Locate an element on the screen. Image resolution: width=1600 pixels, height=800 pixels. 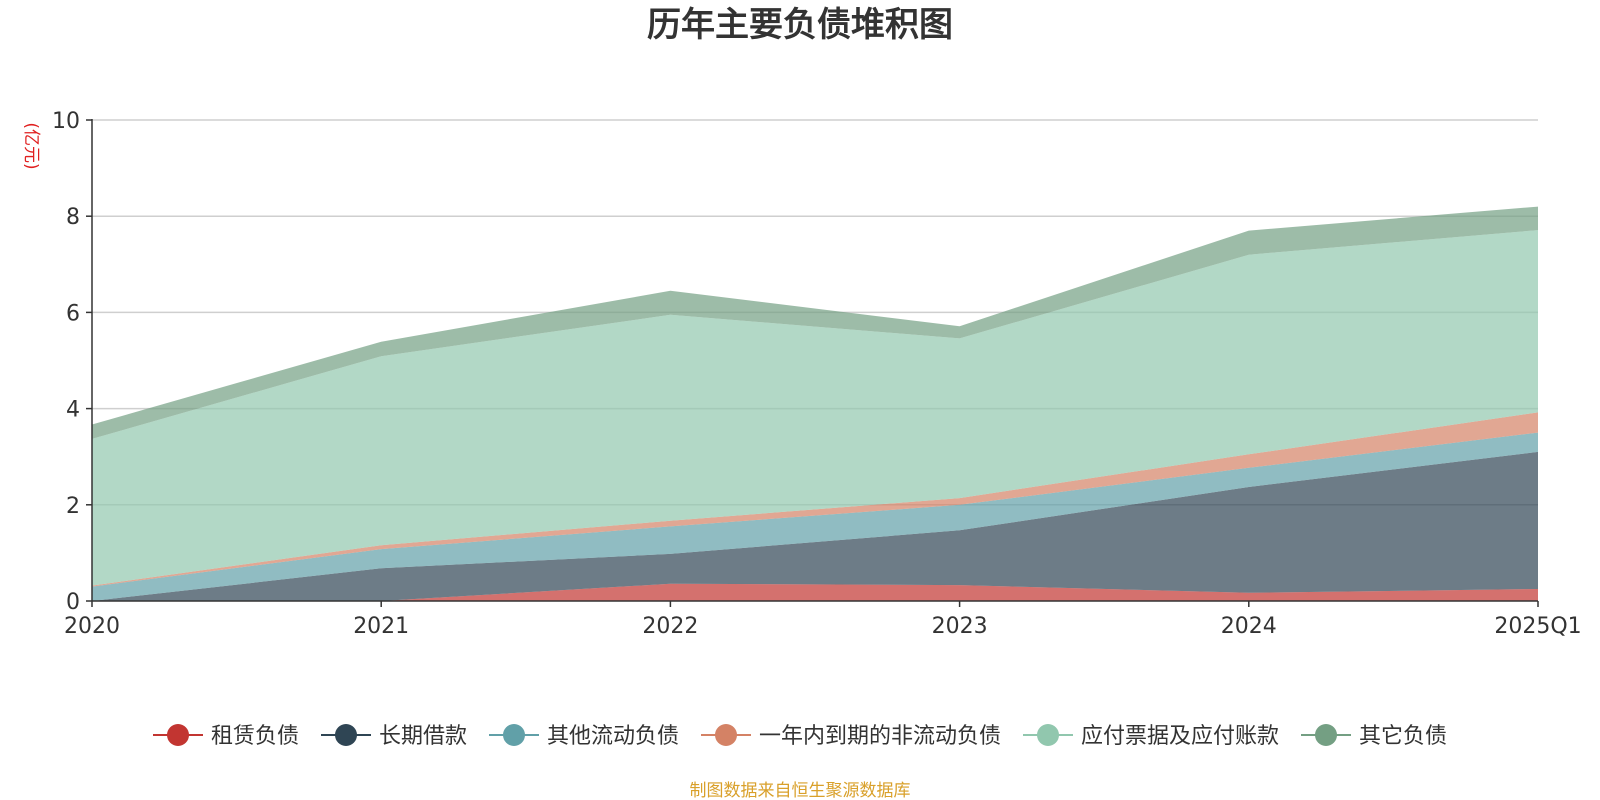
legend-label: 一年内到期的非流动负债 is located at coordinates (880, 736).